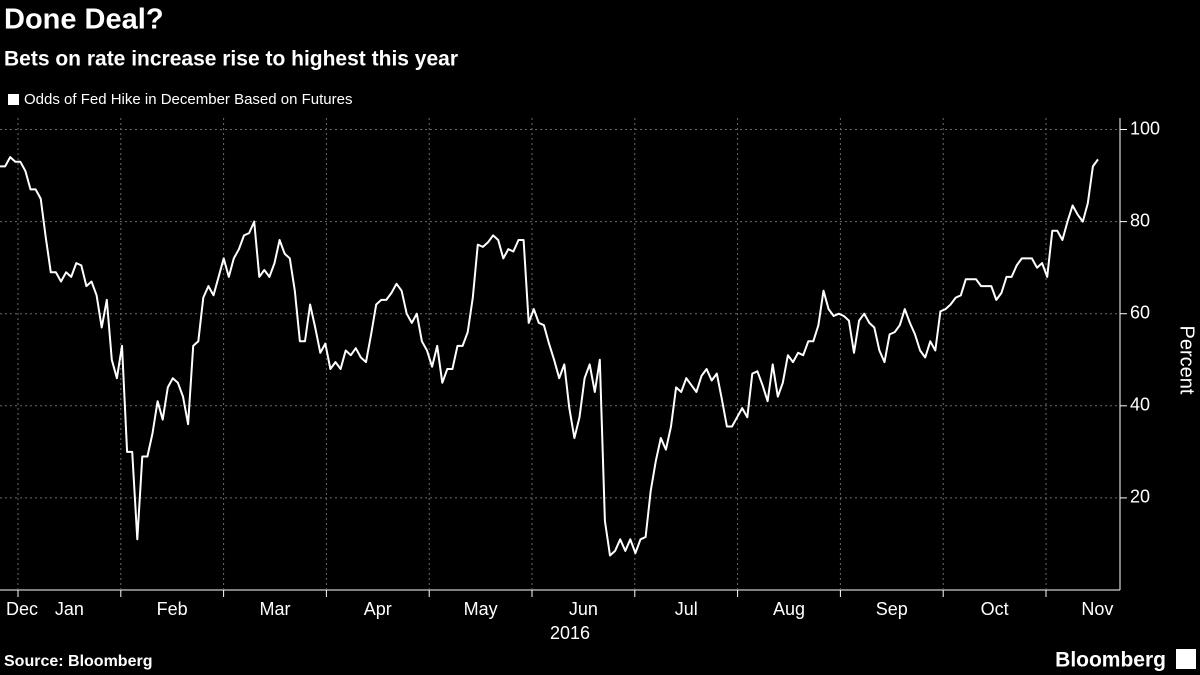 The width and height of the screenshot is (1200, 675). Describe the element at coordinates (13, 99) in the screenshot. I see `legend-swatch` at that location.